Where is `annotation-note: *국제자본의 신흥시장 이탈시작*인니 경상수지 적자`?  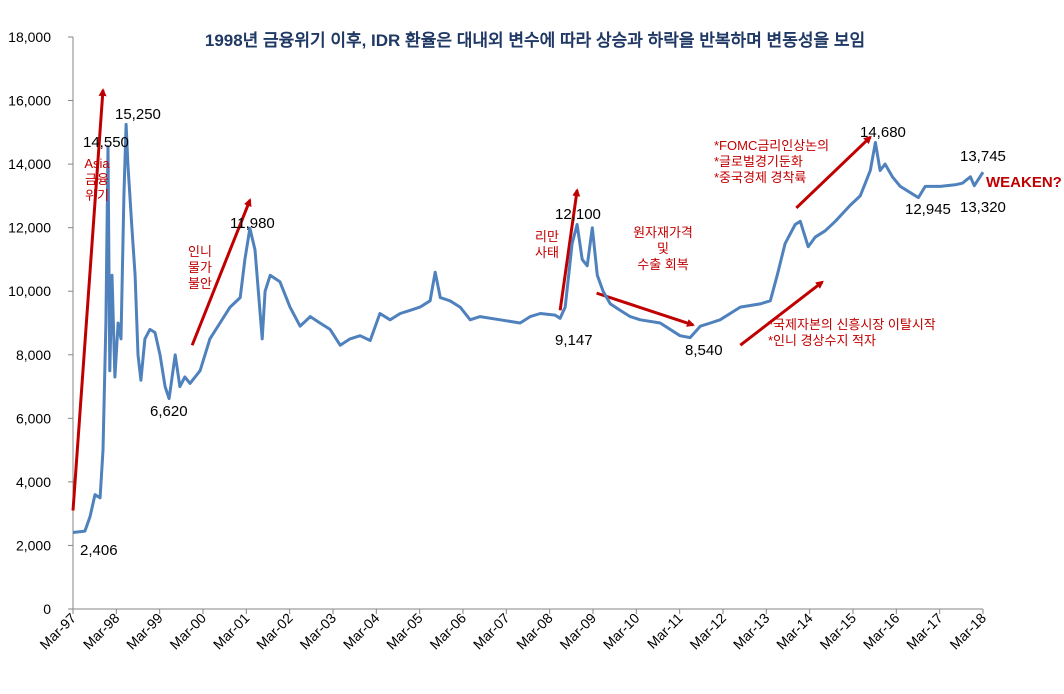 annotation-note: *국제자본의 신흥시장 이탈시작*인니 경상수지 적자 is located at coordinates (852, 332).